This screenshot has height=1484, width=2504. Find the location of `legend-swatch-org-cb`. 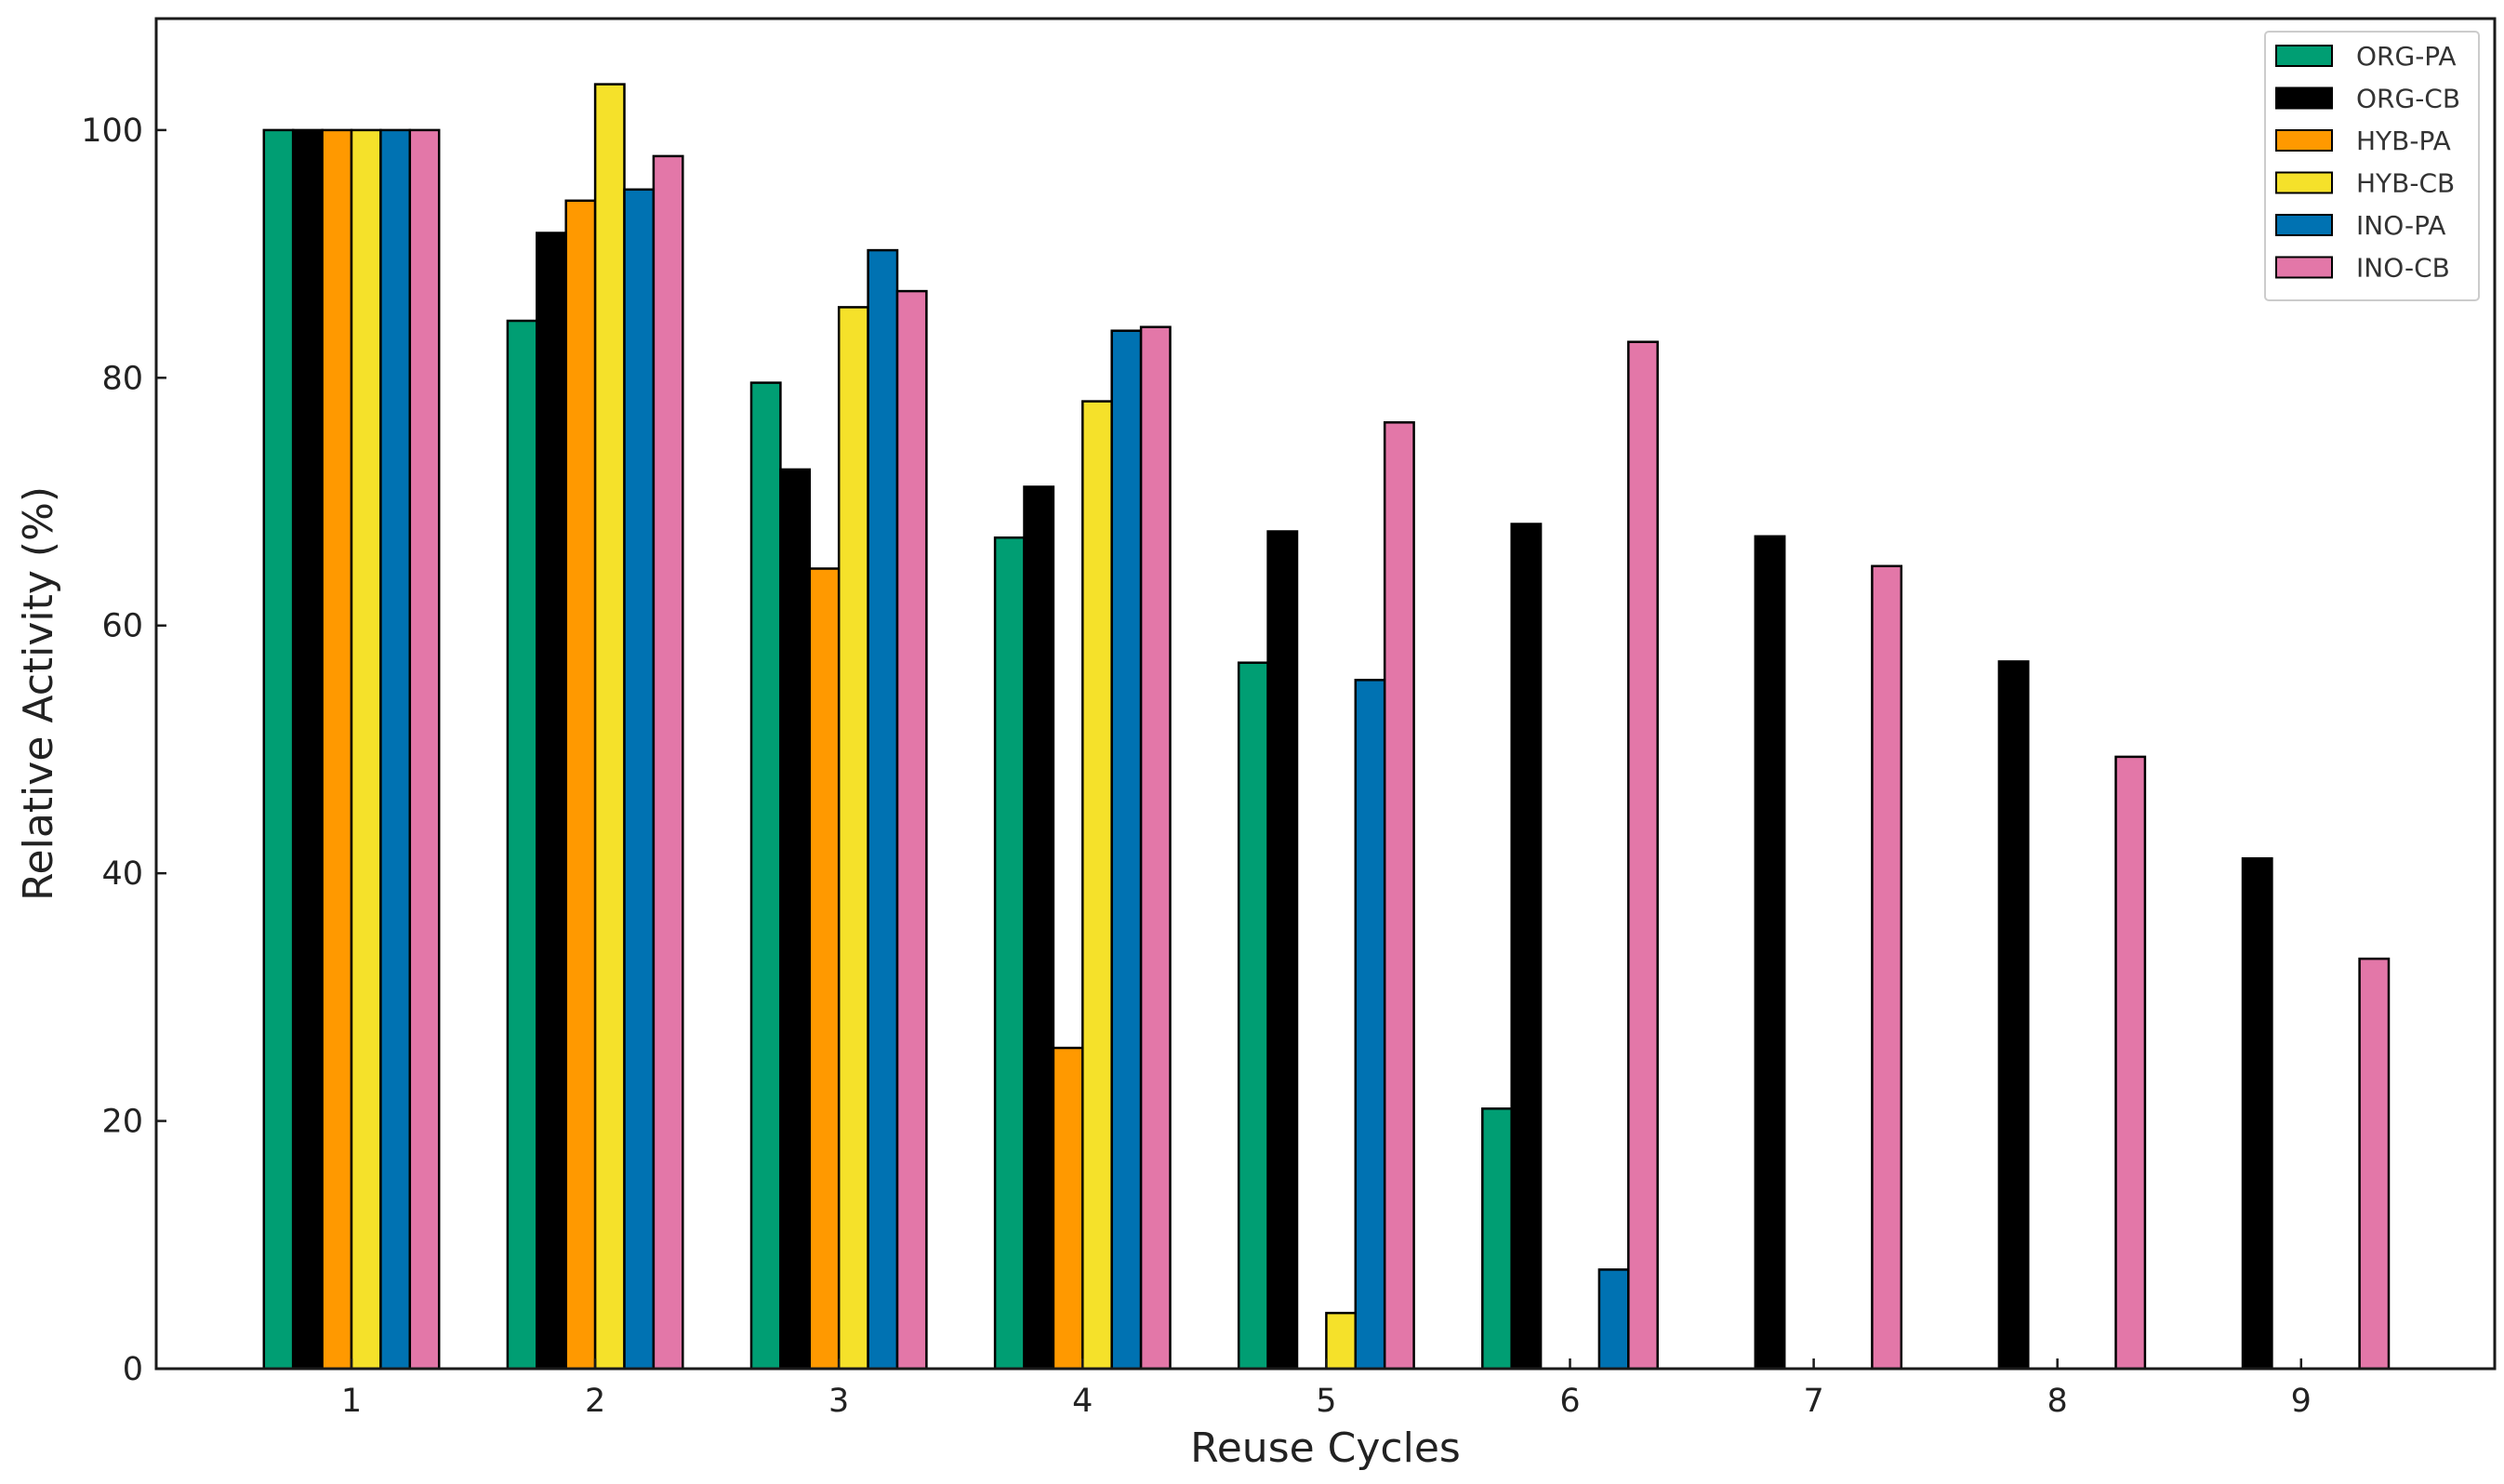

legend-swatch-org-cb is located at coordinates (2304, 98).